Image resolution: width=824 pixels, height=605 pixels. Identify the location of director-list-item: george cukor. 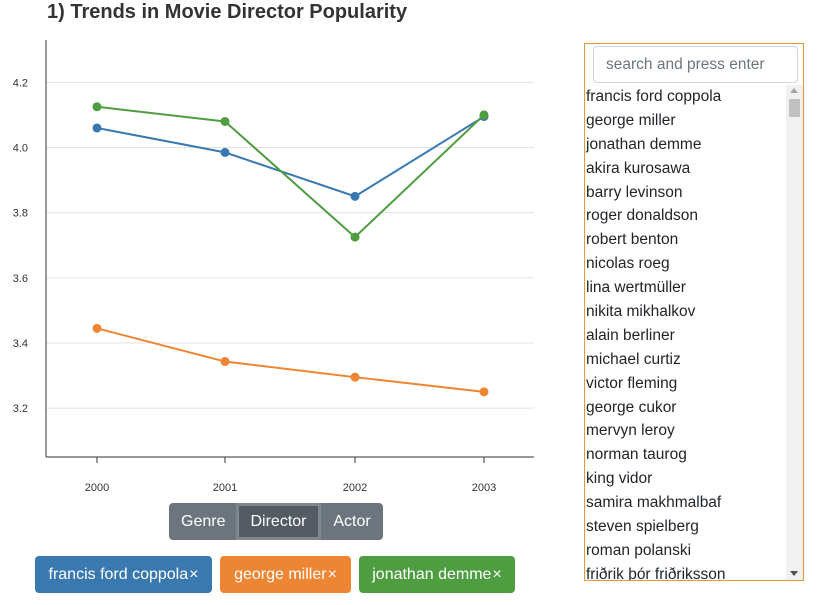
(631, 407).